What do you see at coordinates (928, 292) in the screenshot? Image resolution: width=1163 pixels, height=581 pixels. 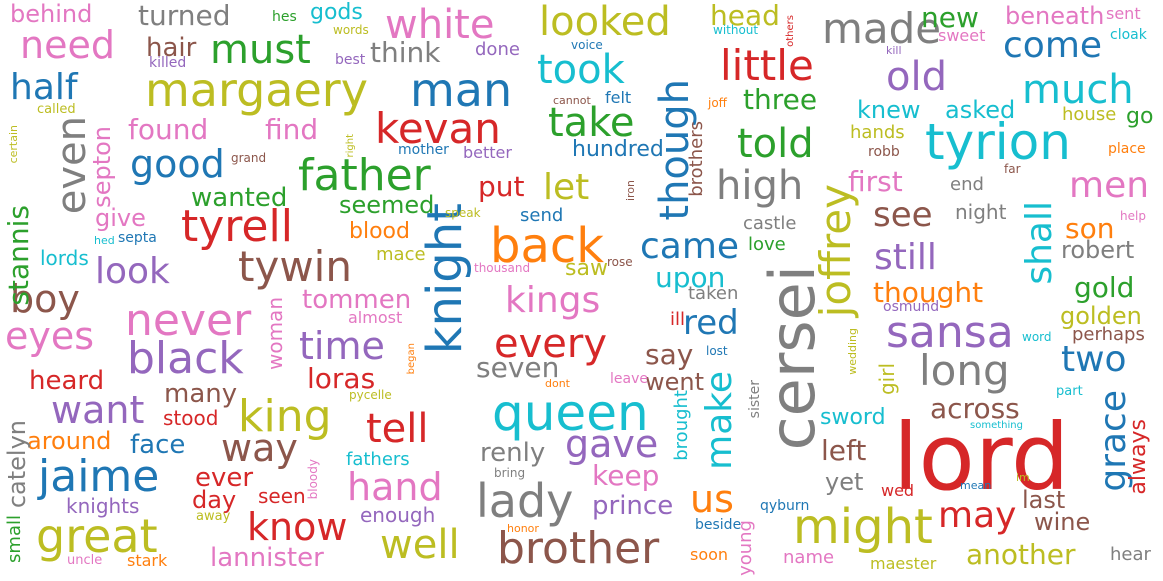 I see `word-thought: thought` at bounding box center [928, 292].